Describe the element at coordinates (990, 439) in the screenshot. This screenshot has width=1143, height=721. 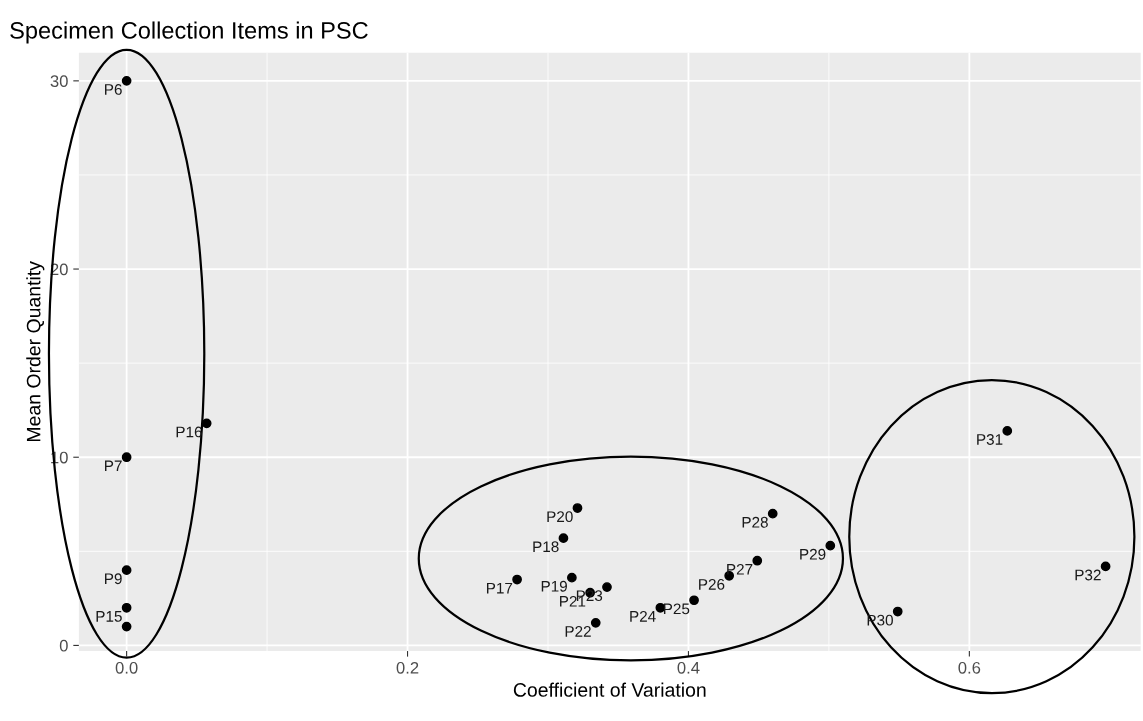
I see `annotation: P31` at that location.